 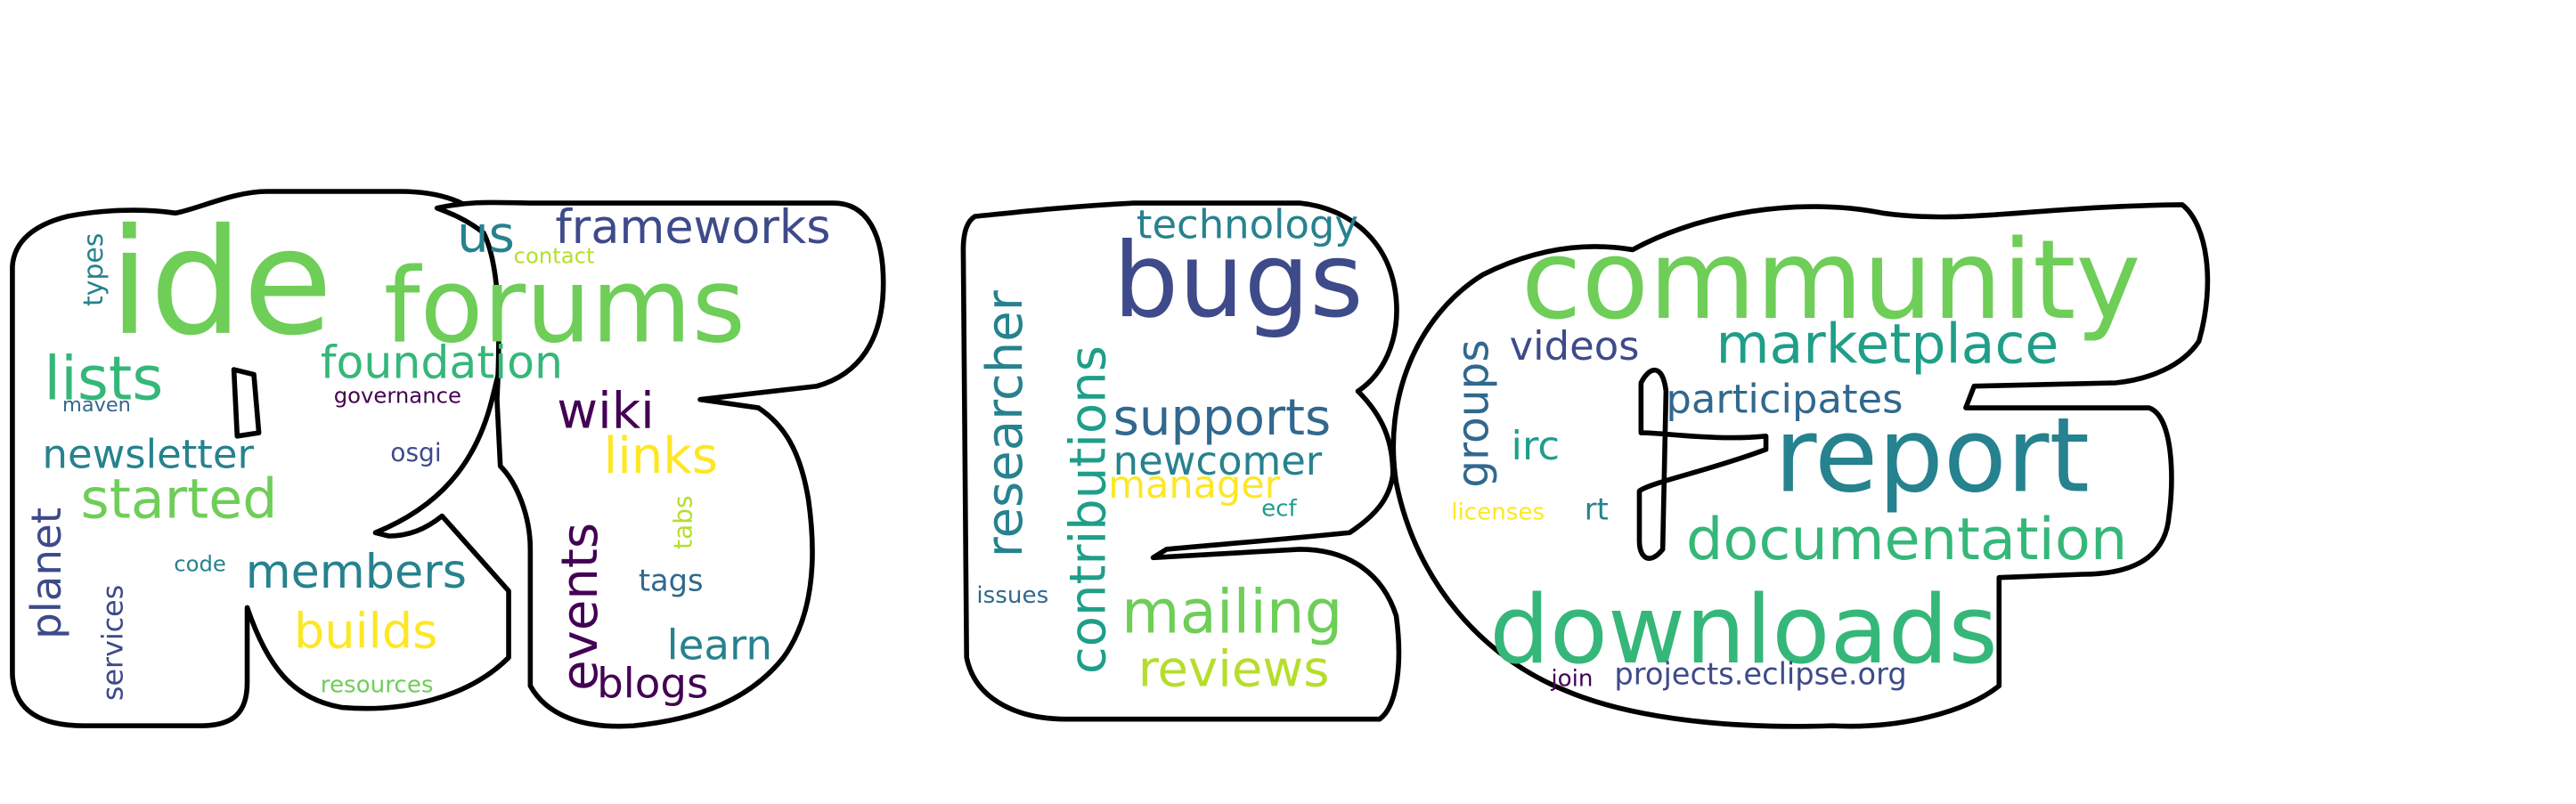 I want to click on word-manager: manager, so click(x=1195, y=485).